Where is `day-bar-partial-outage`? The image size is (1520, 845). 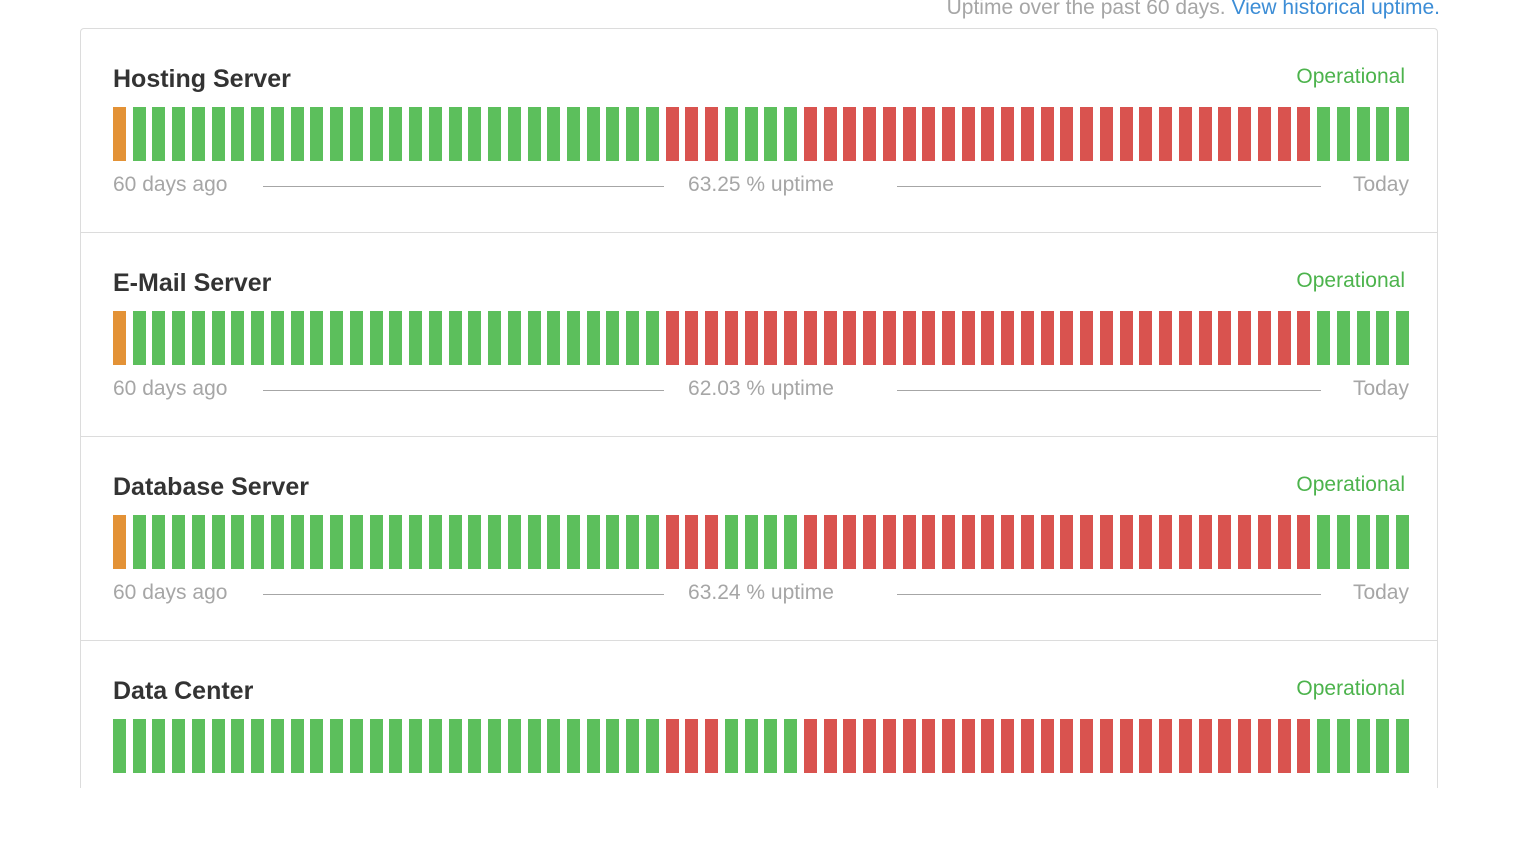 day-bar-partial-outage is located at coordinates (119, 542).